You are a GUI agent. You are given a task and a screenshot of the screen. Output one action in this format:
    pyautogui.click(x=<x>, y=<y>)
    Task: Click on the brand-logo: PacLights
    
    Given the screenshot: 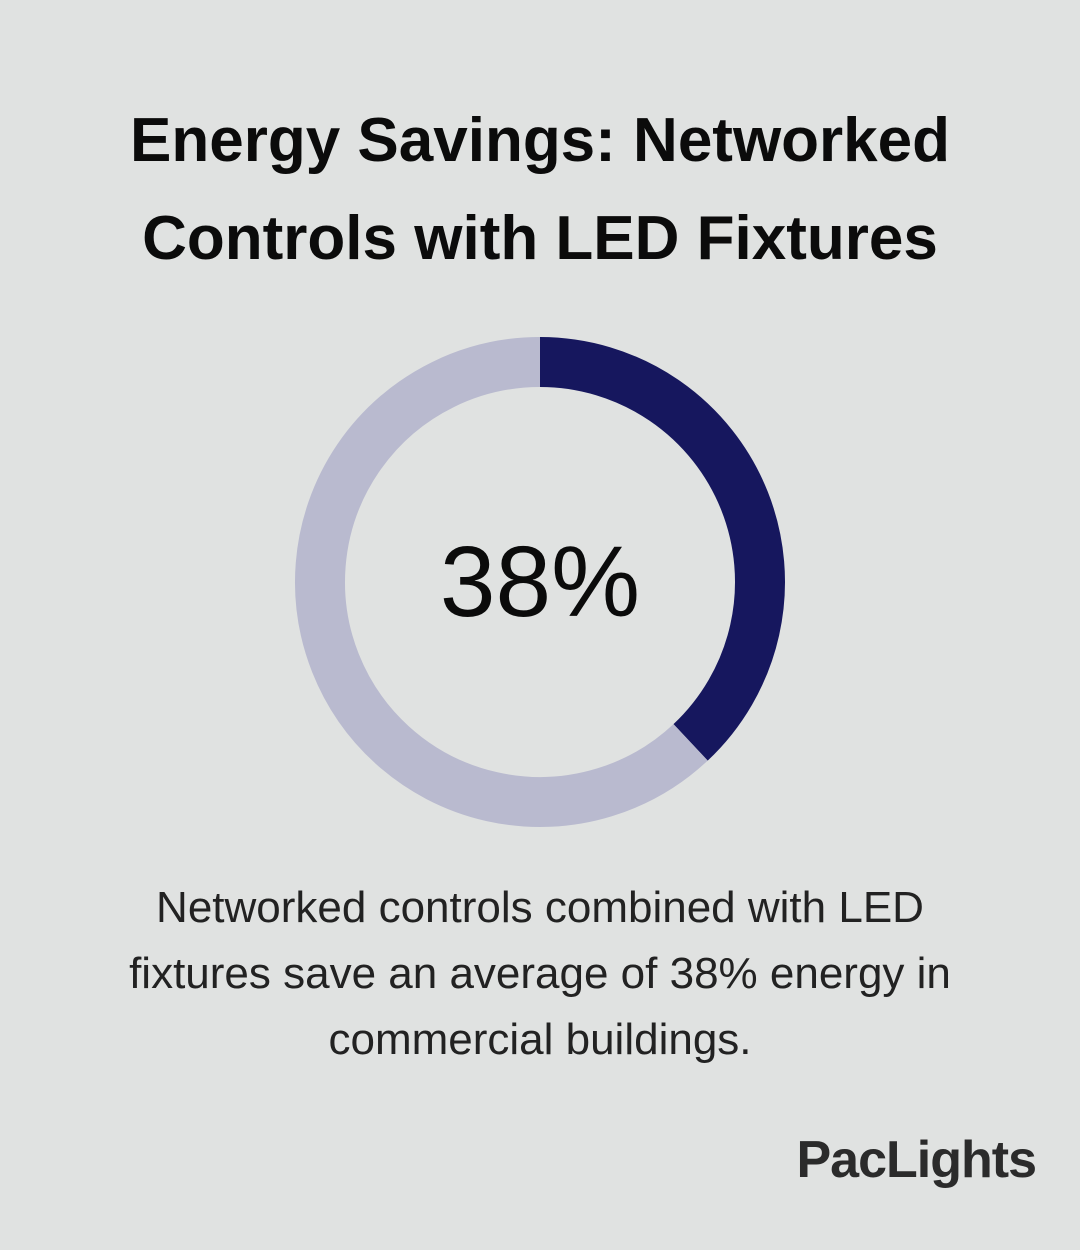 What is the action you would take?
    pyautogui.click(x=916, y=1160)
    